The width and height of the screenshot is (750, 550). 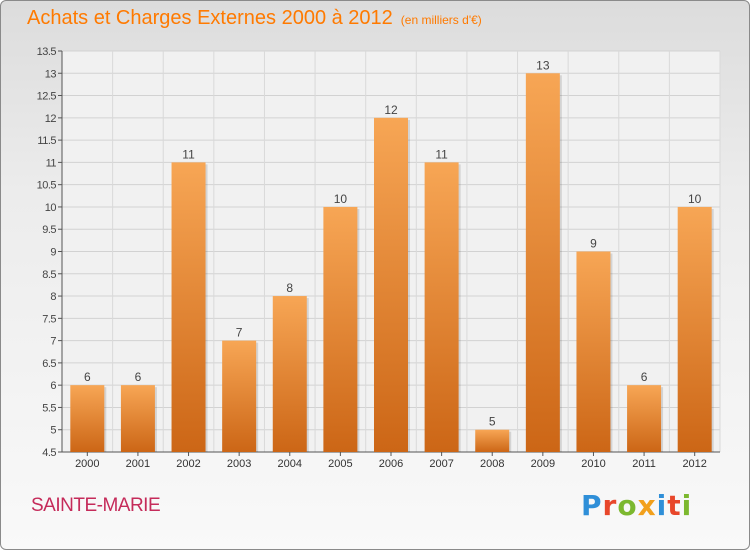 I want to click on y-tick-label: 13.5, so click(x=47, y=52).